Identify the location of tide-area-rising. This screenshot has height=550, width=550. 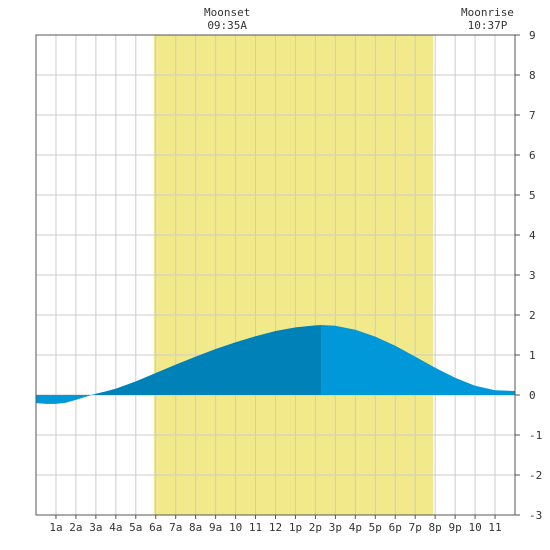
(179, 364).